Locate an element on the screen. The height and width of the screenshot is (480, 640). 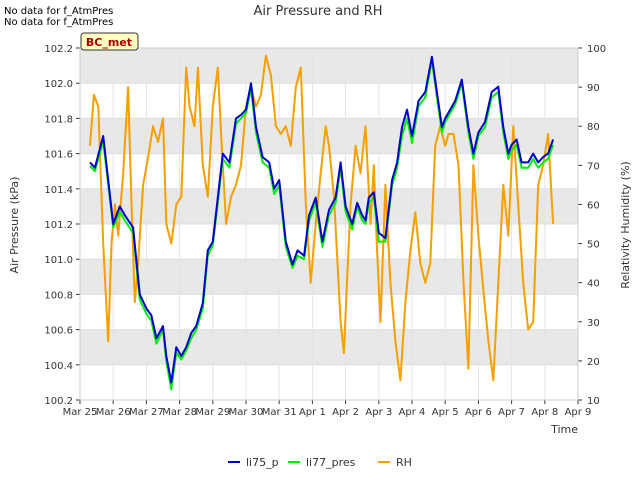
y-tick-label: 100.4 is located at coordinates (58, 366).